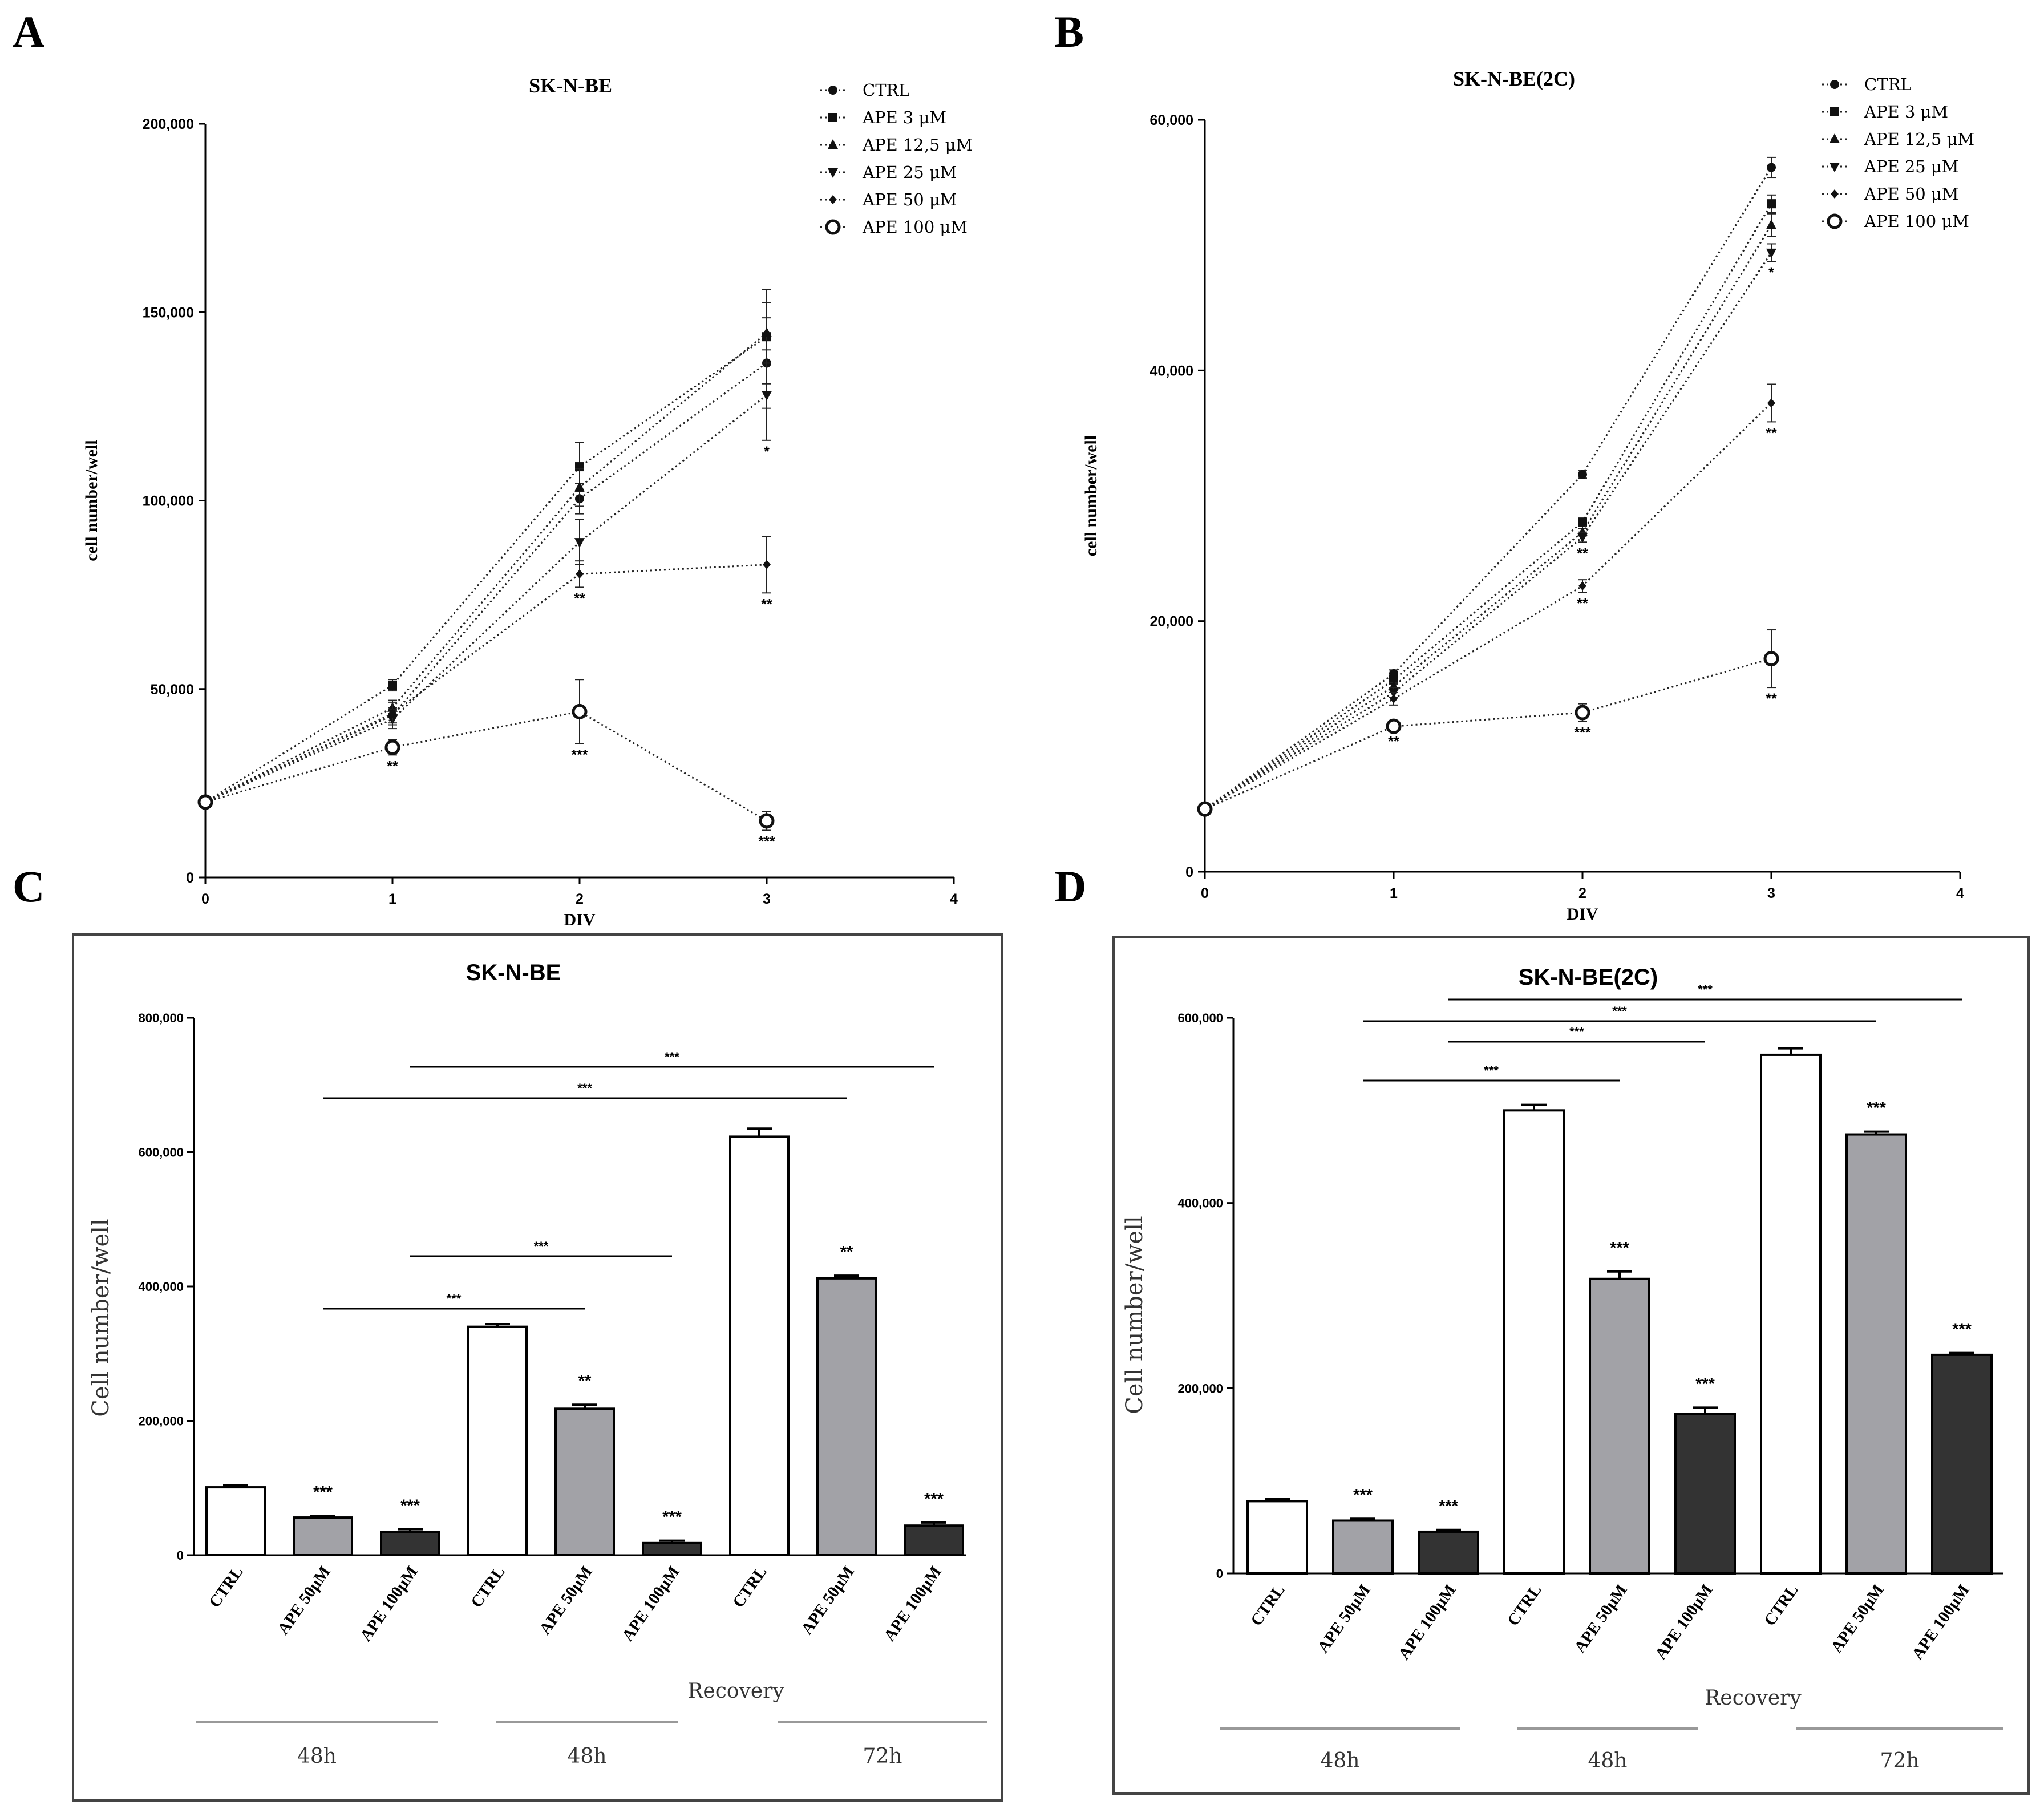  Describe the element at coordinates (904, 117) in the screenshot. I see `legend-label: APE 3 μM` at that location.